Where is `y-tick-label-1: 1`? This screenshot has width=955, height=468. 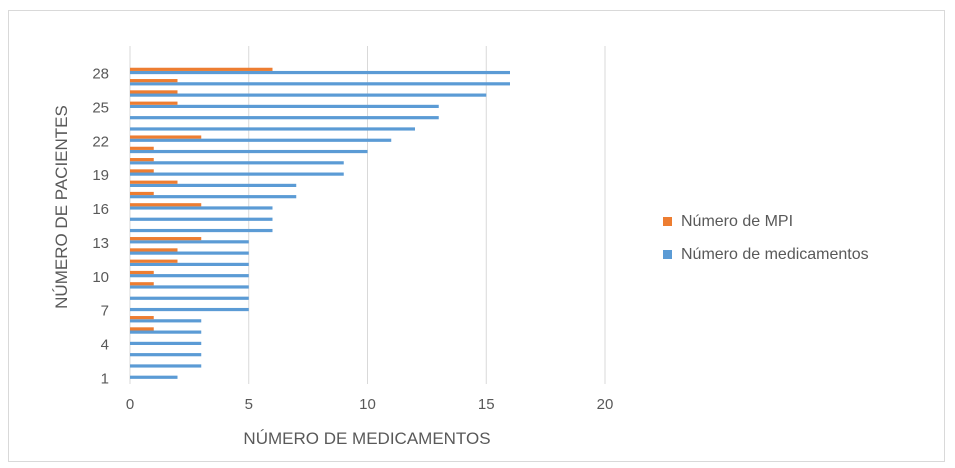 y-tick-label-1: 1 is located at coordinates (105, 378).